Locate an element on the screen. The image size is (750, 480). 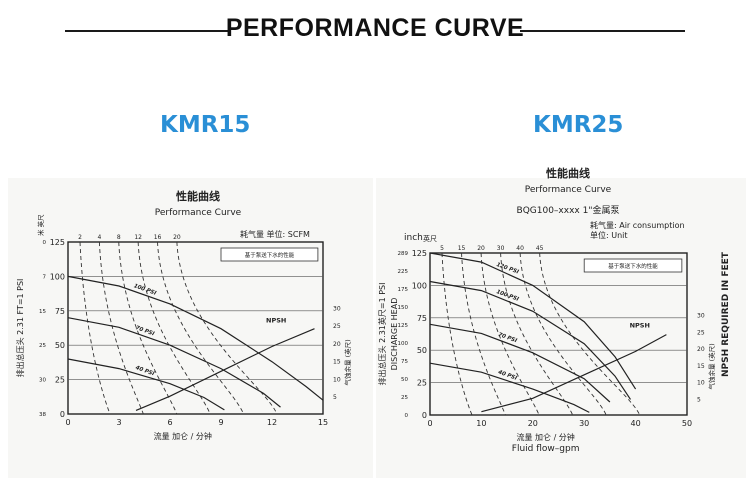
y-tick-alt-label: 100 is located at coordinates (403, 344).